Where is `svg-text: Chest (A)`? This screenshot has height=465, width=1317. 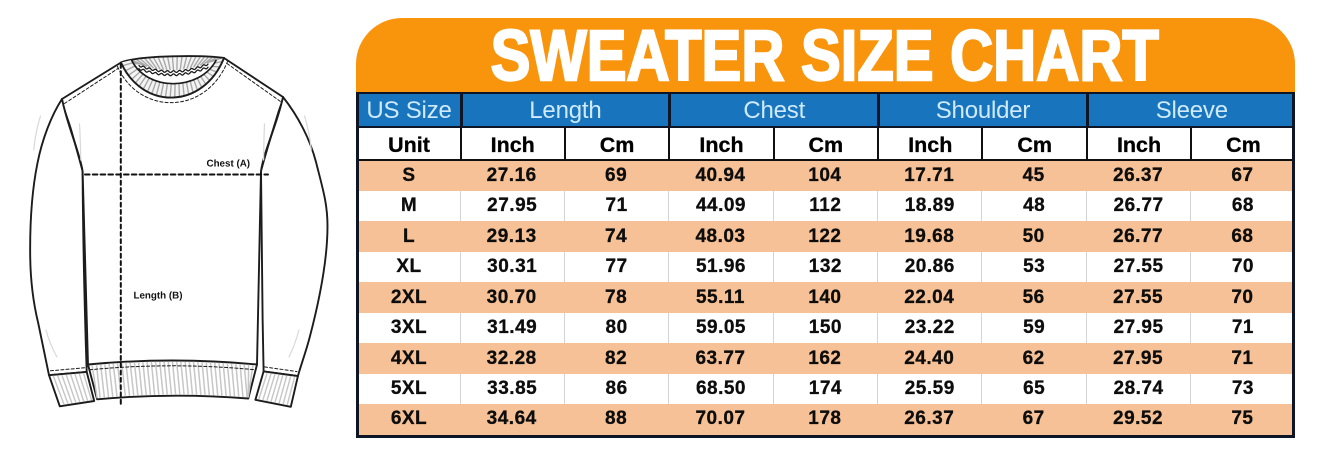 svg-text: Chest (A) is located at coordinates (229, 164).